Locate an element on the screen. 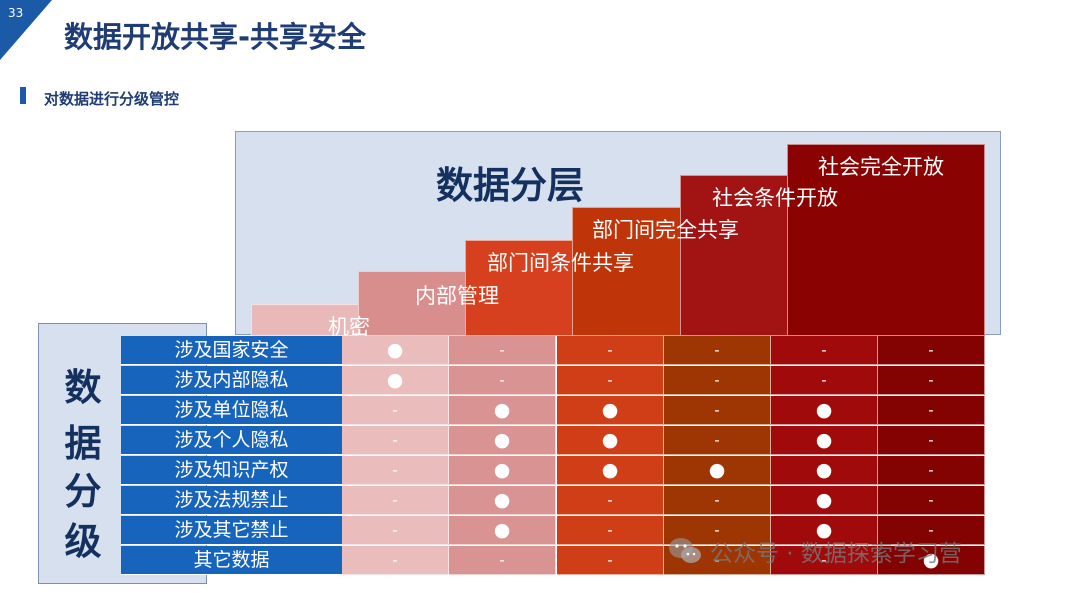 The image size is (1080, 593). classification-title-char: 据 is located at coordinates (83, 443).